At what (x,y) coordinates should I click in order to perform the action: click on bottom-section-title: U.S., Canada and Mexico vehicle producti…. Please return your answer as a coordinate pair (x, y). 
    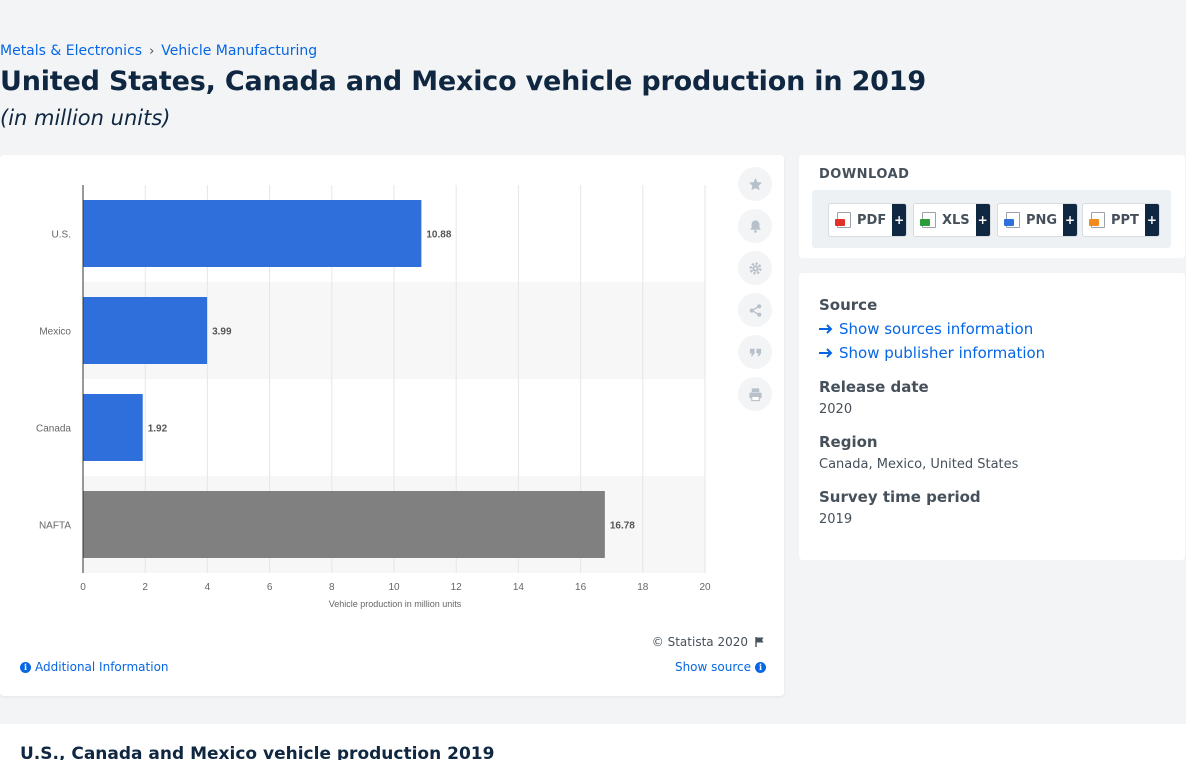
    Looking at the image, I should click on (257, 752).